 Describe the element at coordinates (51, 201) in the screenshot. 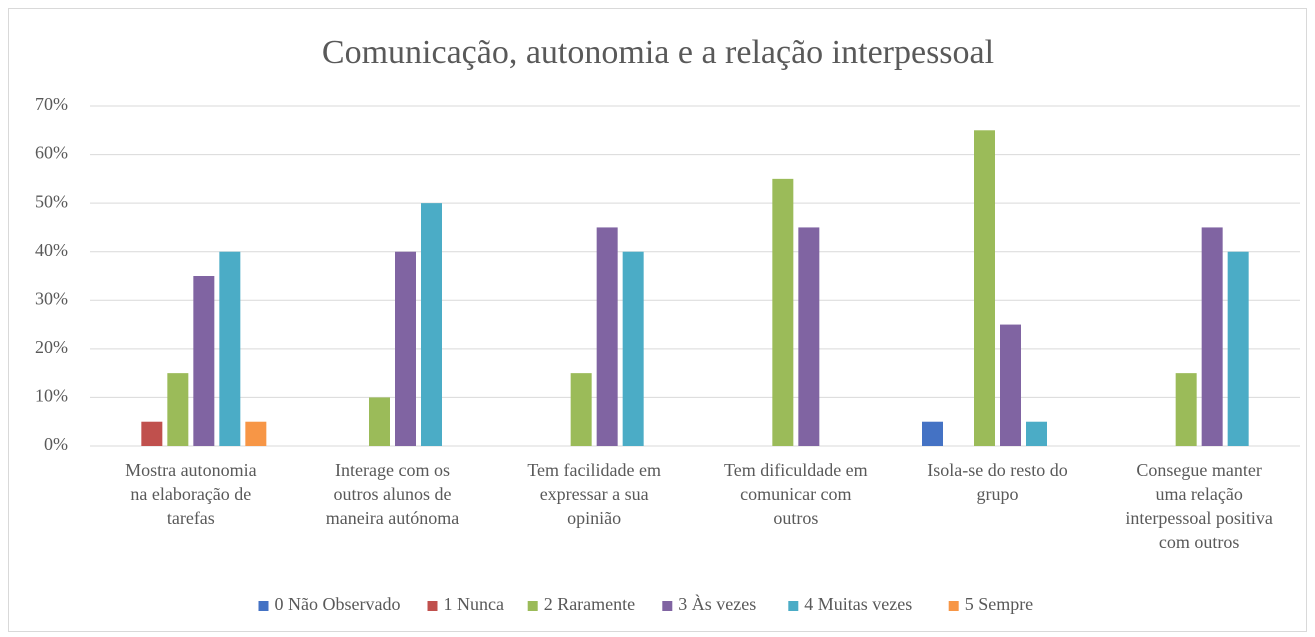

I see `y-tick-label: 50%` at that location.